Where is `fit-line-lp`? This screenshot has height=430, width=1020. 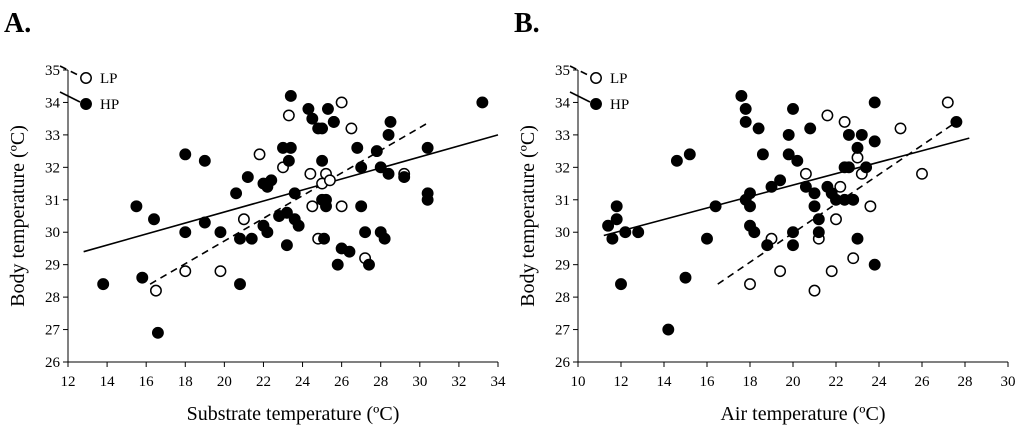 fit-line-lp is located at coordinates (289, 203).